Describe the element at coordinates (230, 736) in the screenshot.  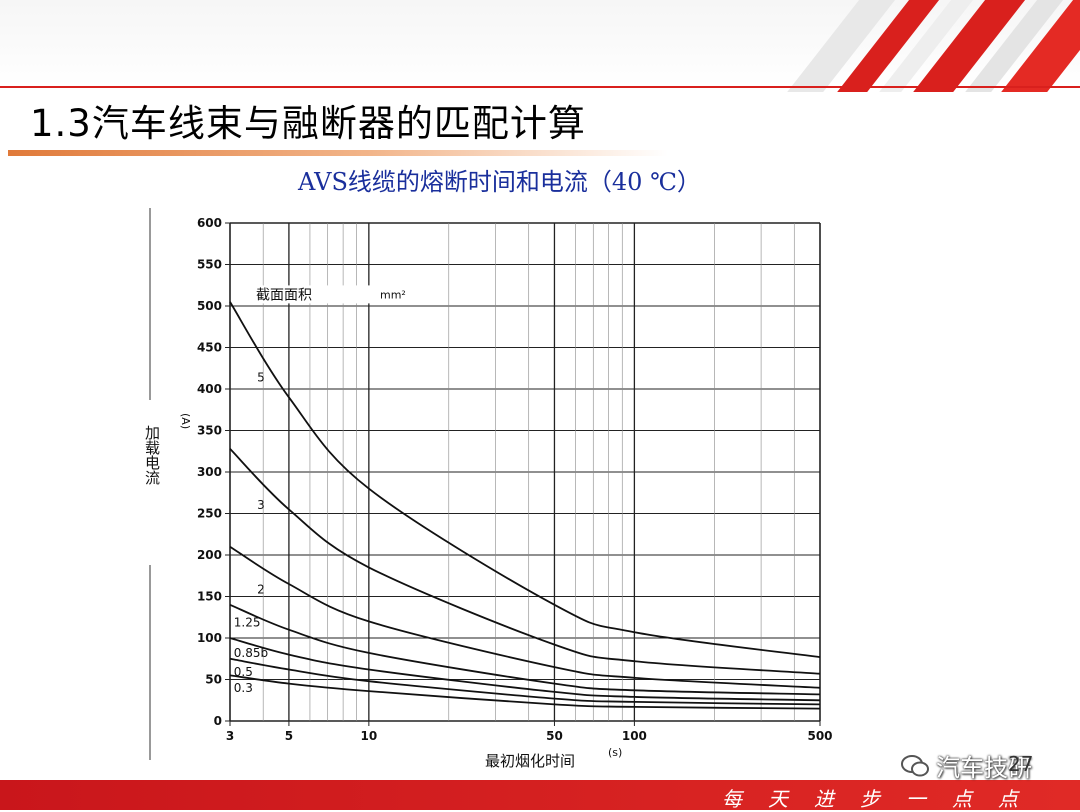
I see `x-tick-label: 3` at that location.